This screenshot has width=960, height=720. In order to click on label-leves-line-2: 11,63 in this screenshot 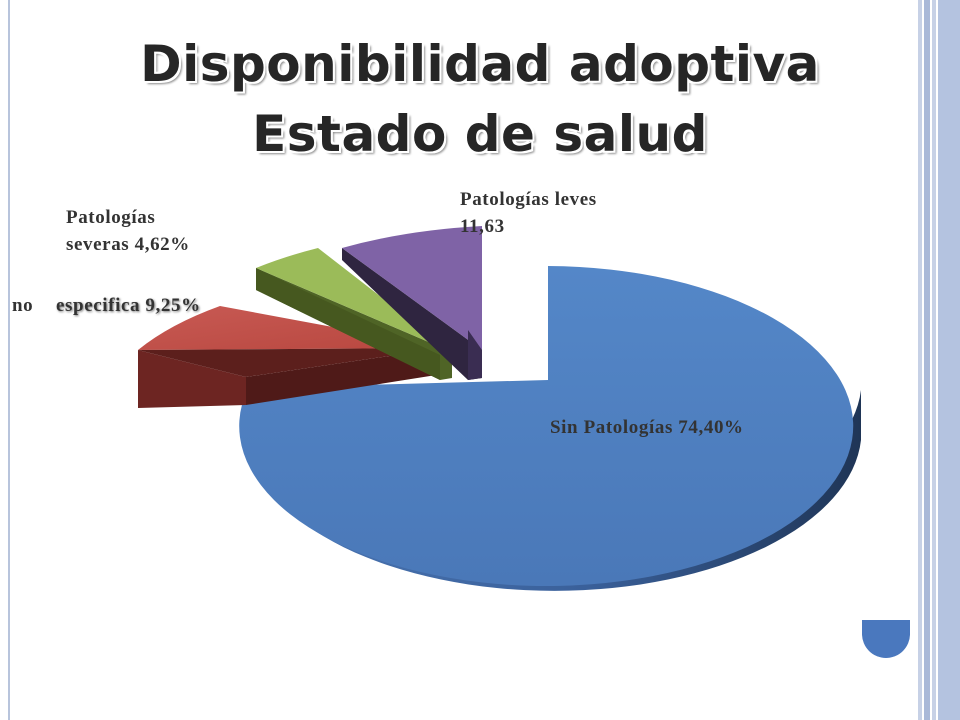, I will do `click(482, 226)`.